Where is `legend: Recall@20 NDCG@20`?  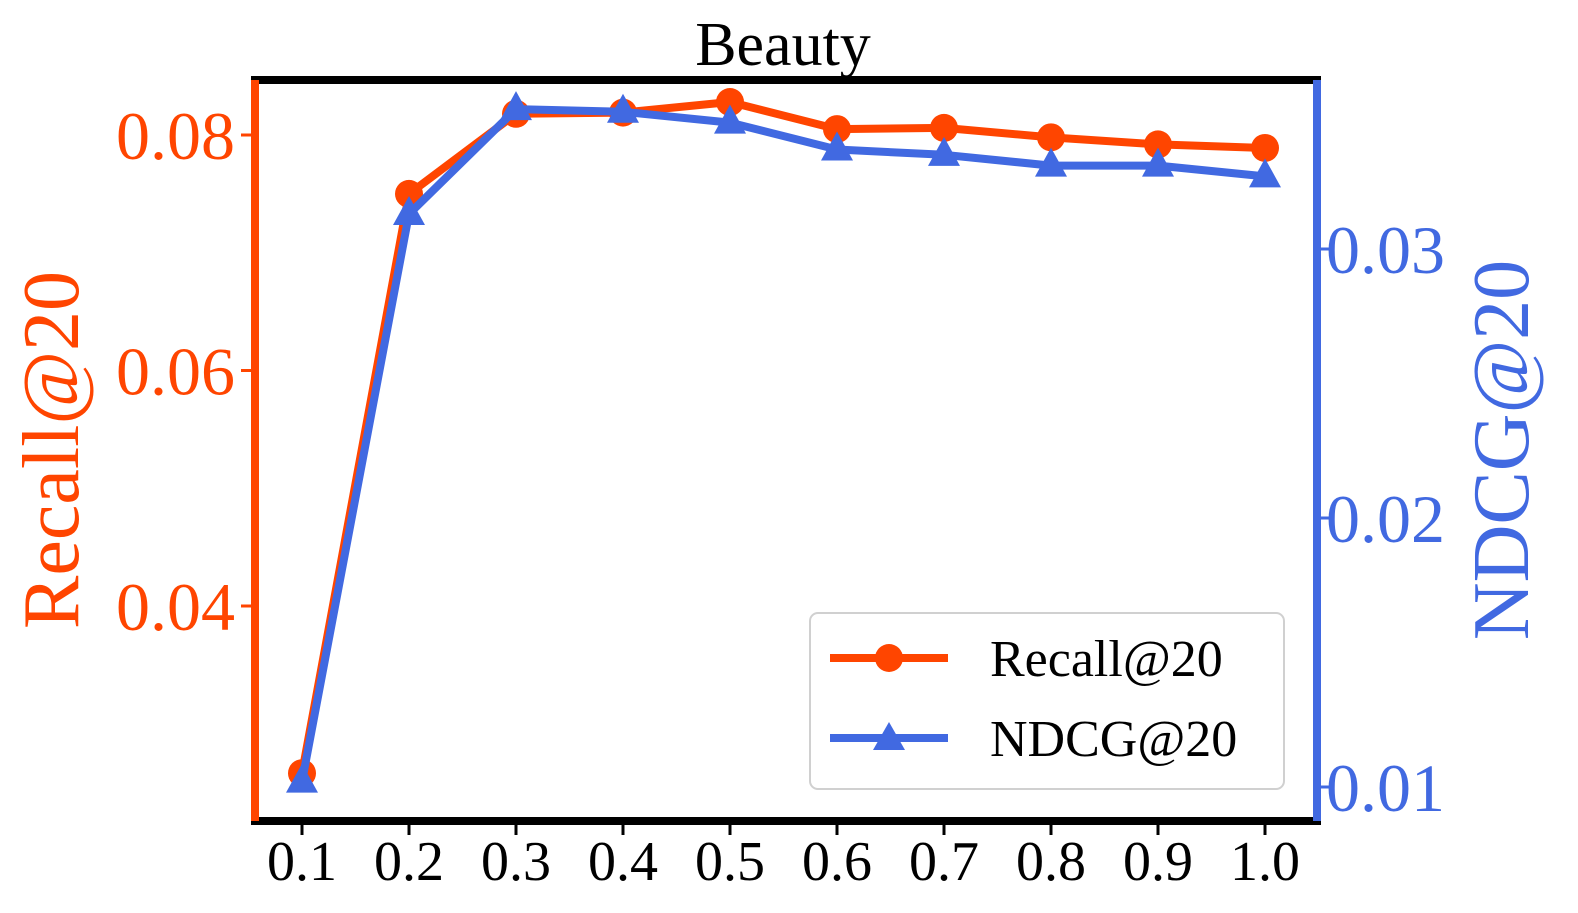
legend: Recall@20 NDCG@20 is located at coordinates (1047, 701).